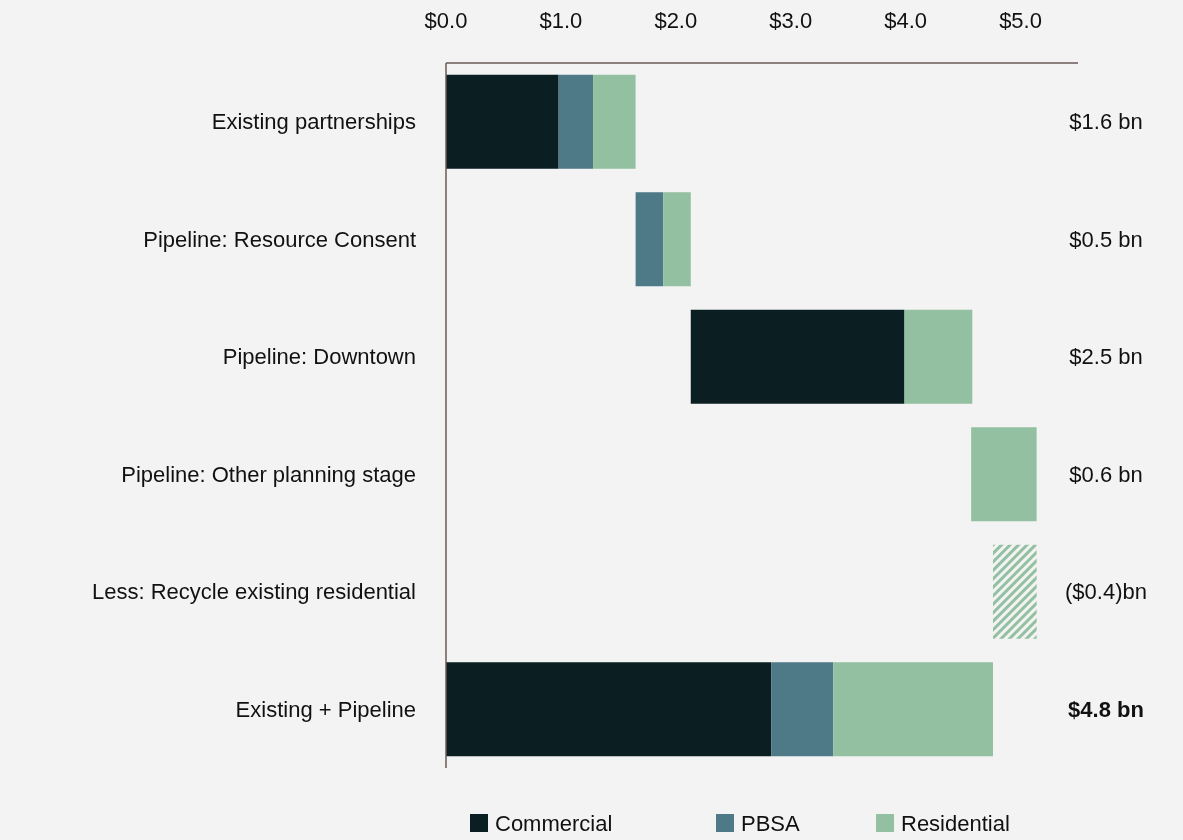 The width and height of the screenshot is (1183, 840). What do you see at coordinates (446, 20) in the screenshot?
I see `x-tick-label: $0.0` at bounding box center [446, 20].